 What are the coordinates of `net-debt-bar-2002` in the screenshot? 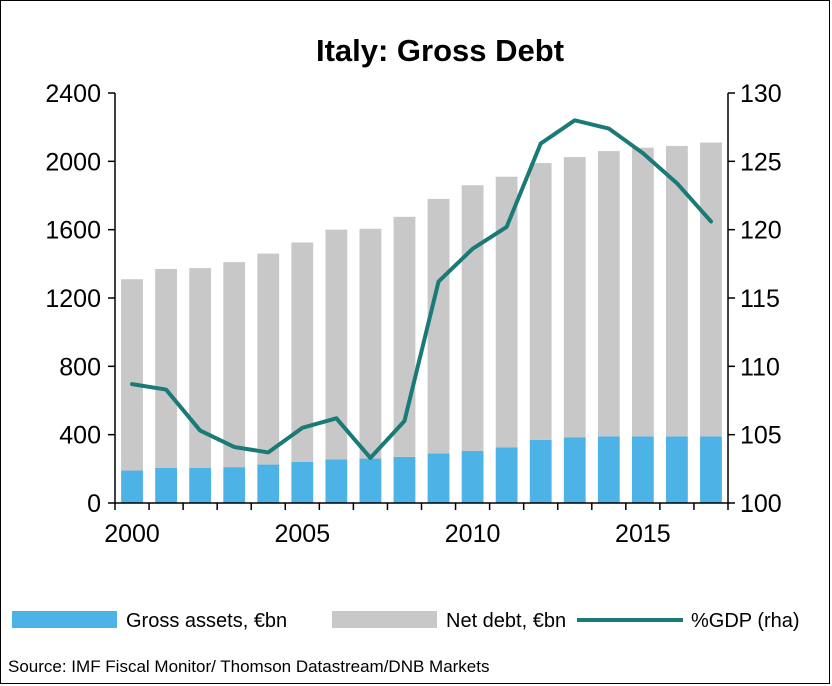 It's located at (200, 368).